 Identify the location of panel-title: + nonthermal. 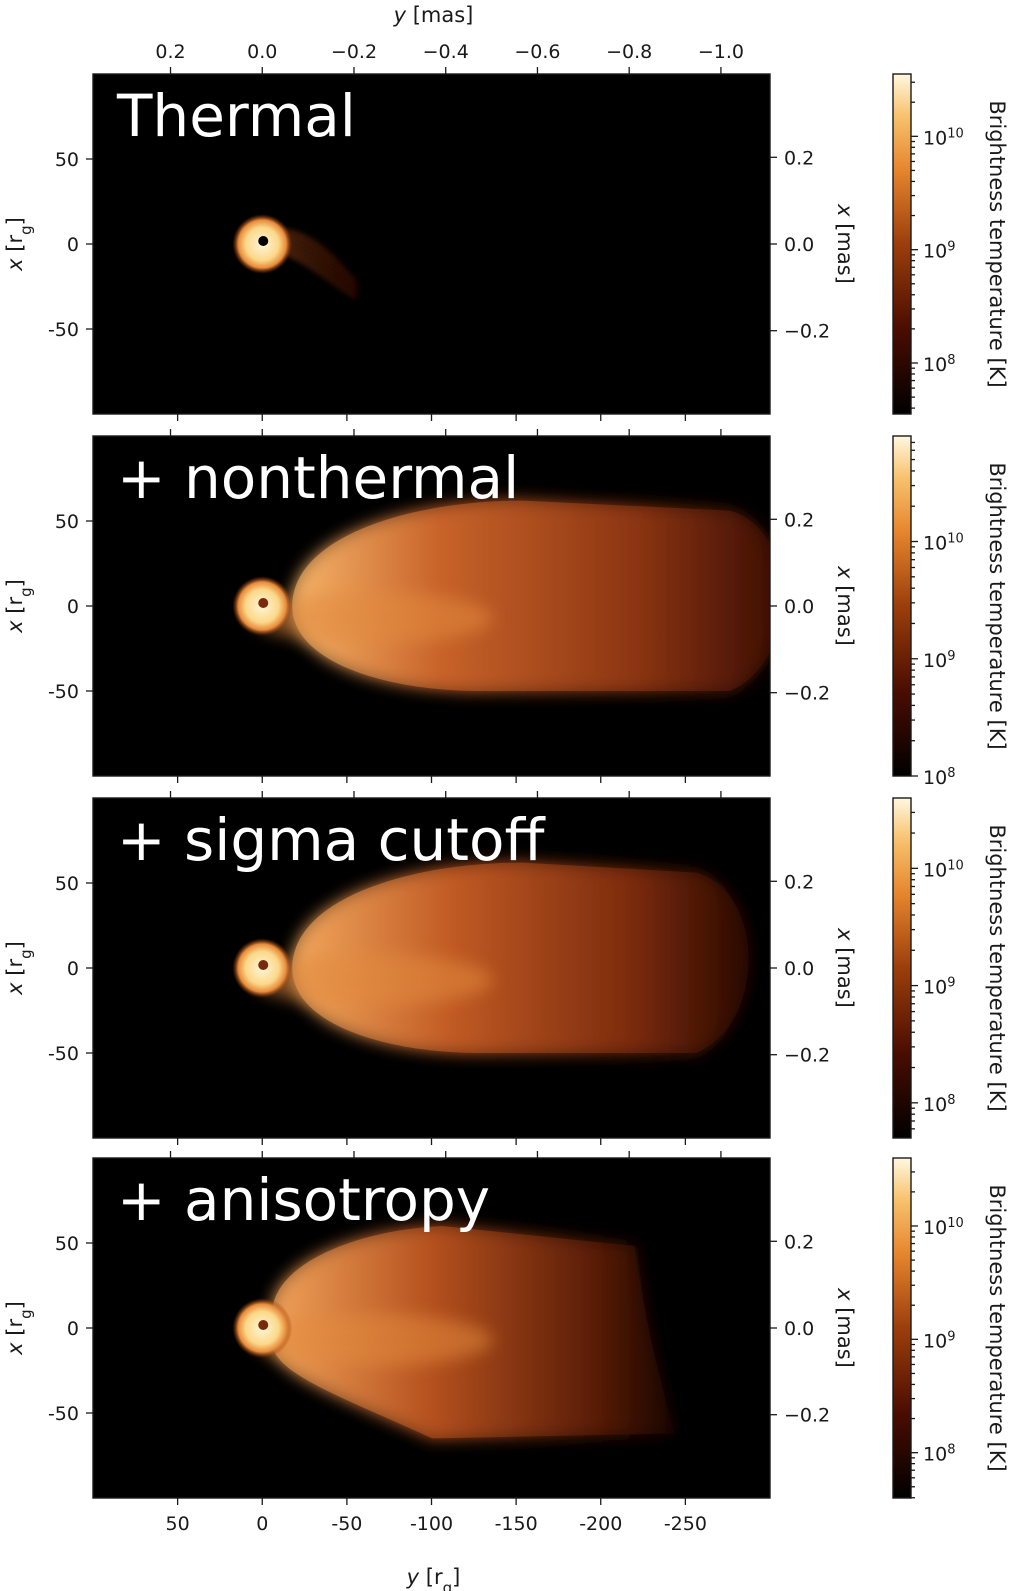
(318, 478).